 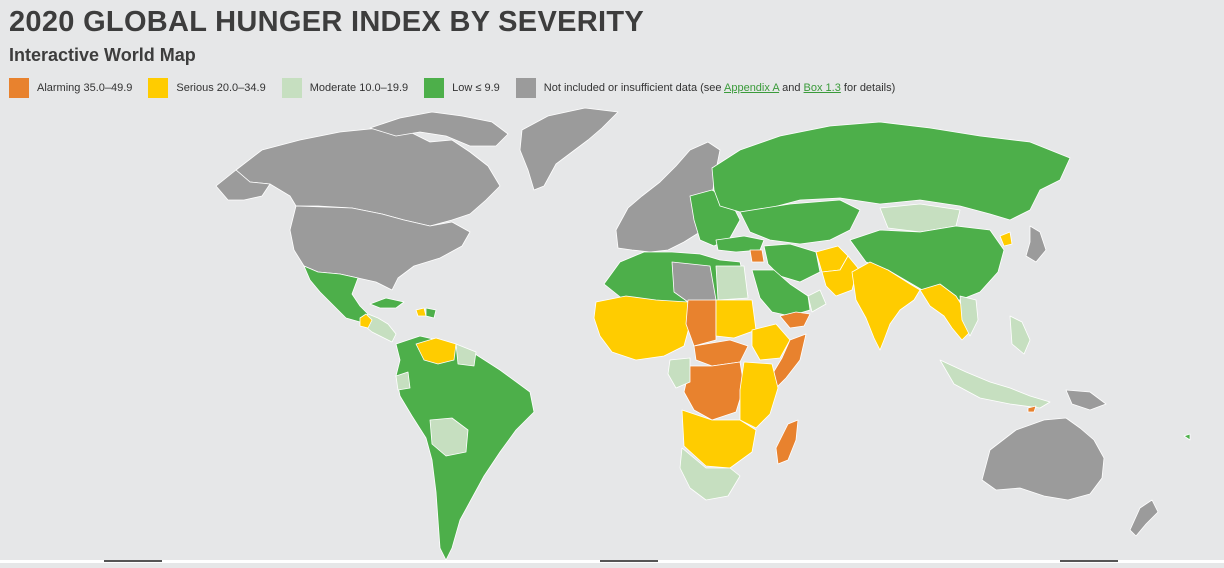 What do you see at coordinates (243, 185) in the screenshot?
I see `country-alaska` at bounding box center [243, 185].